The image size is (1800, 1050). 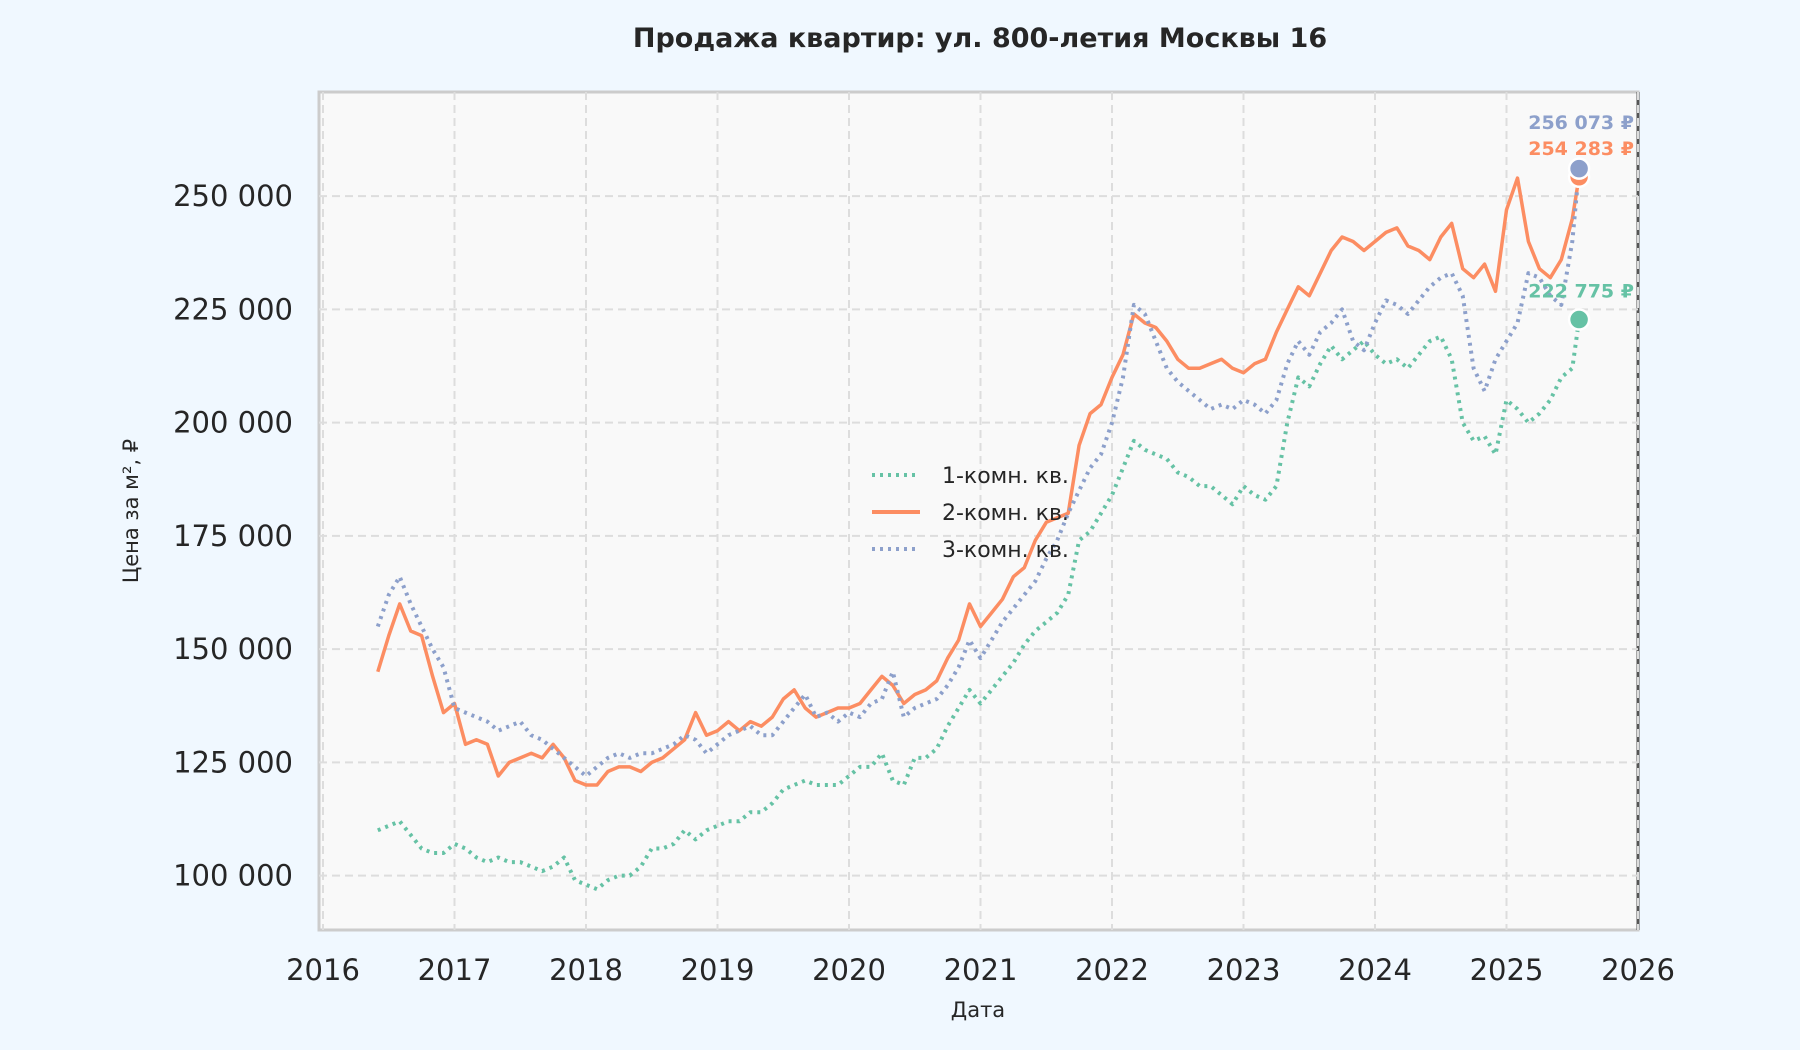 I want to click on y-tick-label: 200 000, so click(x=233, y=423).